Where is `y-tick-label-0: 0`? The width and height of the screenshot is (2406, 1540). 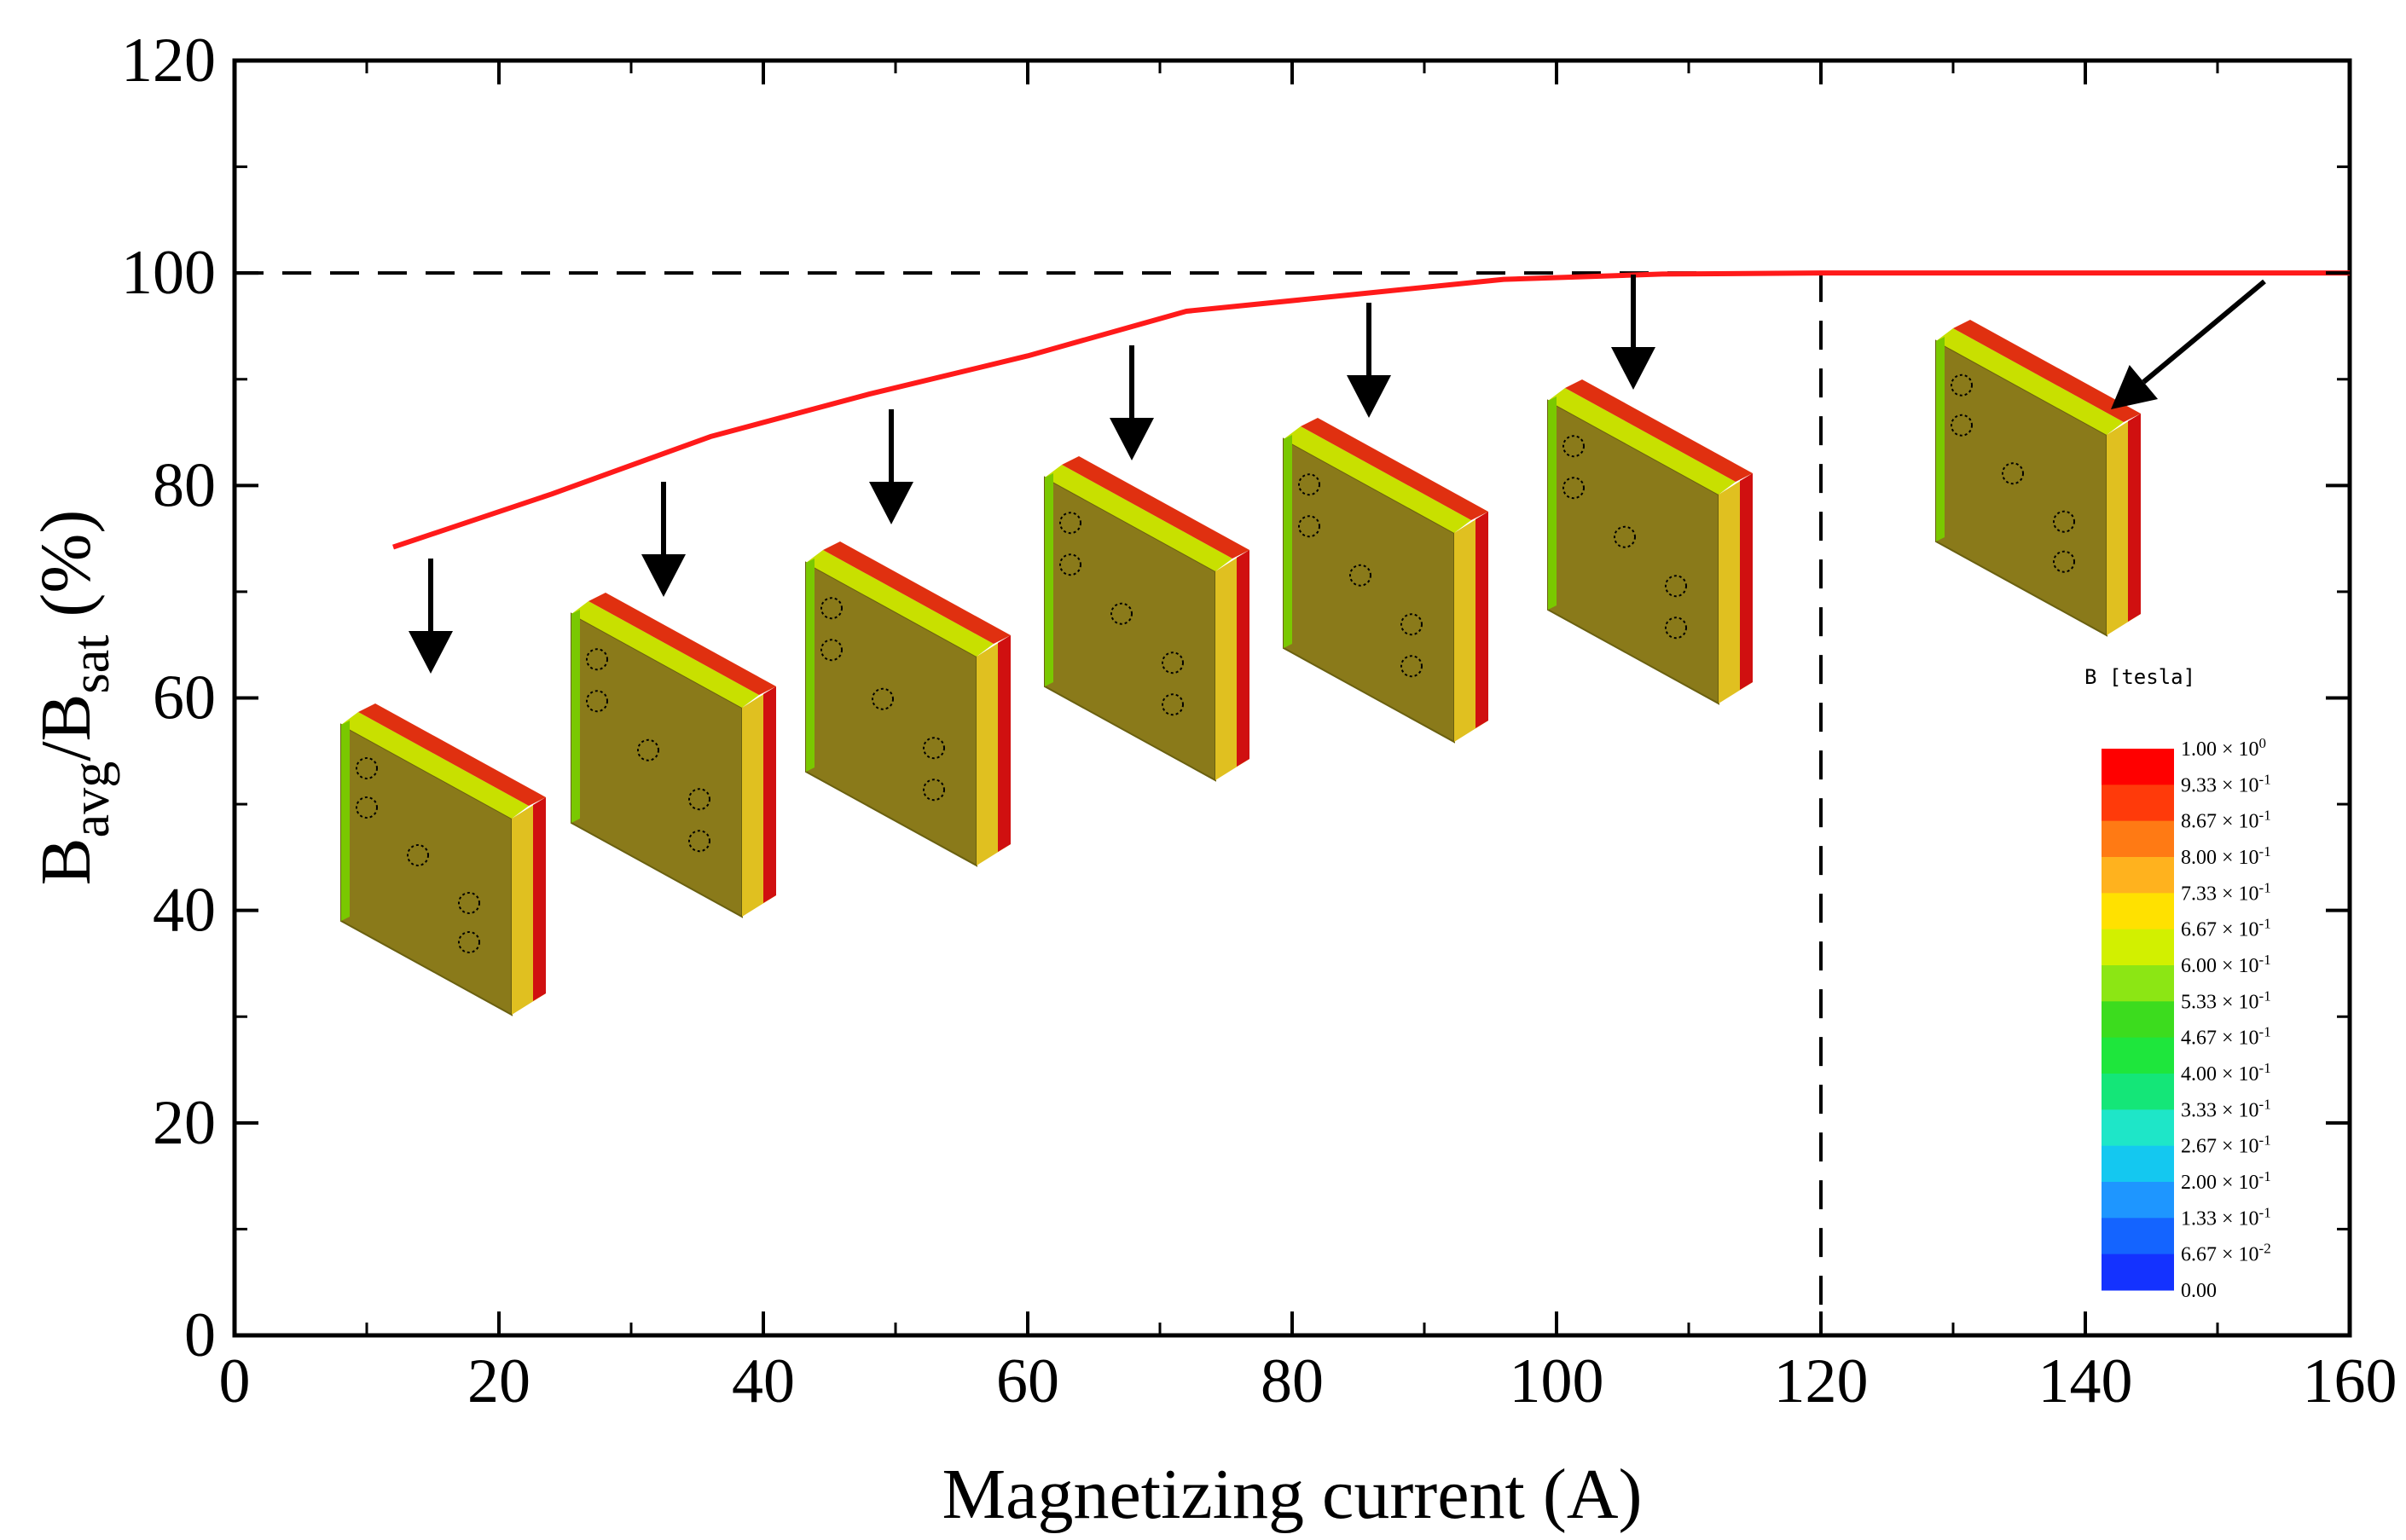
y-tick-label-0: 0 is located at coordinates (200, 1335).